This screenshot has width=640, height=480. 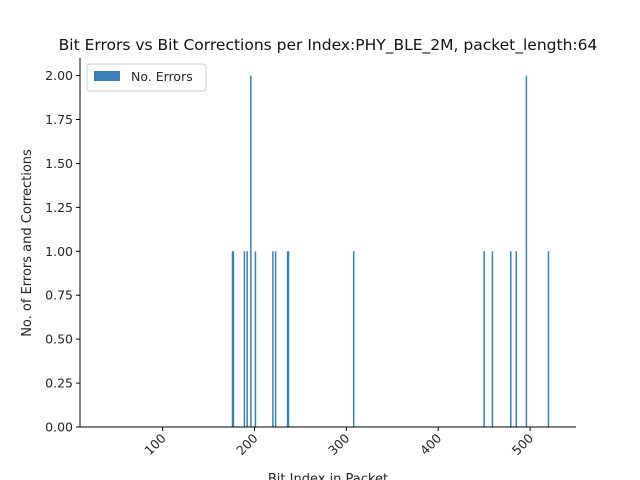 What do you see at coordinates (107, 76) in the screenshot?
I see `legend-swatch` at bounding box center [107, 76].